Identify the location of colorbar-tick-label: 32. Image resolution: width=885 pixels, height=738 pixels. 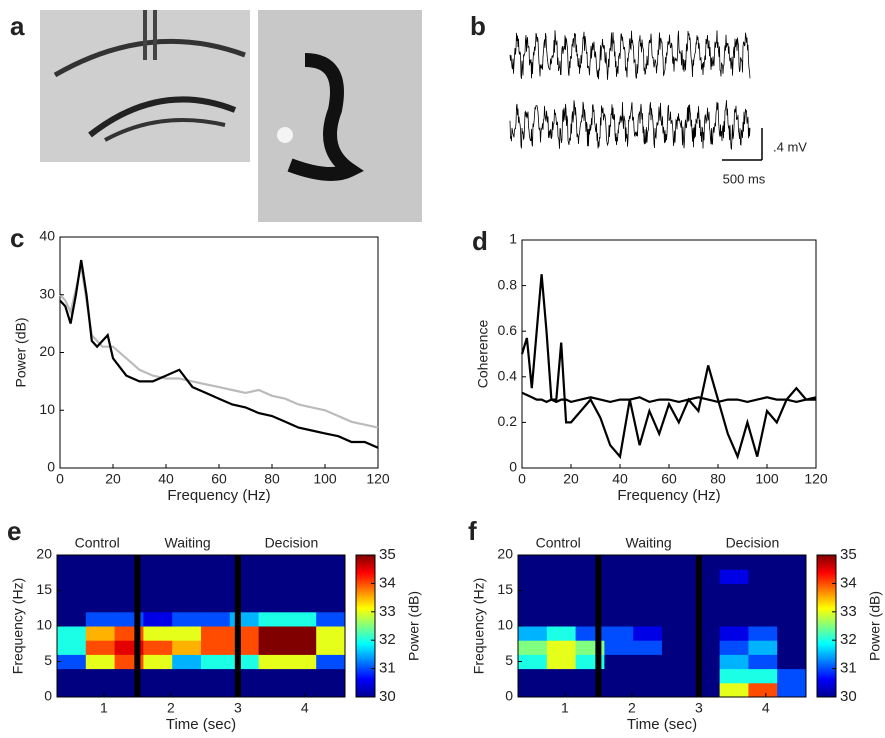
(848, 639).